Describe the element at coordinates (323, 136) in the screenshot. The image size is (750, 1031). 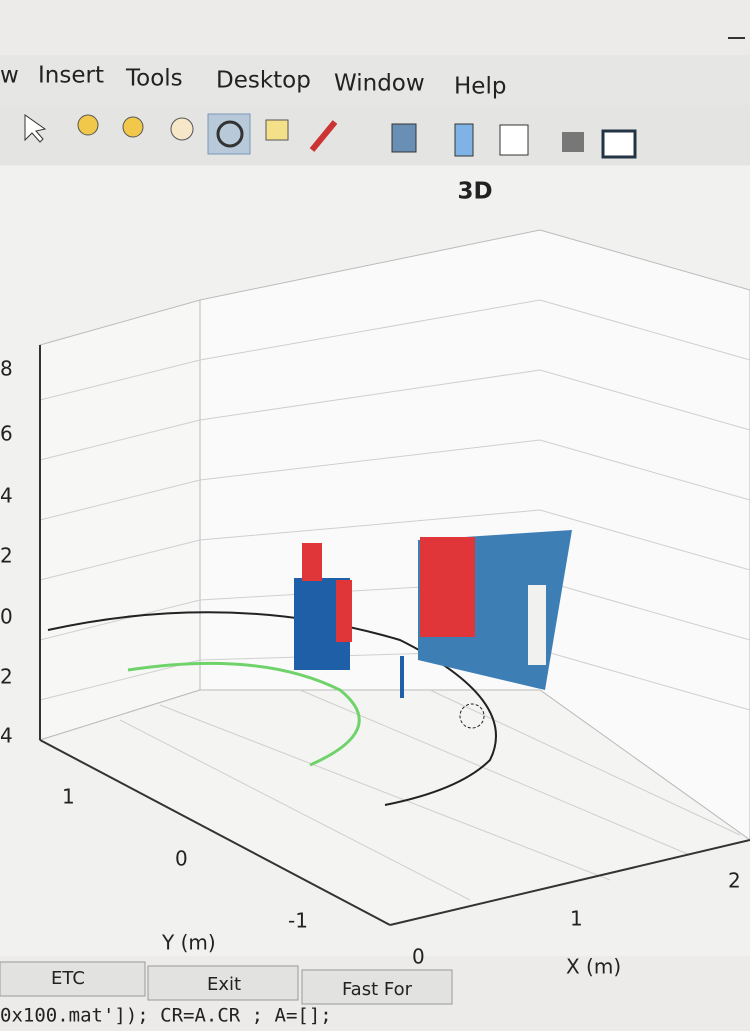
I see `brush-tool` at that location.